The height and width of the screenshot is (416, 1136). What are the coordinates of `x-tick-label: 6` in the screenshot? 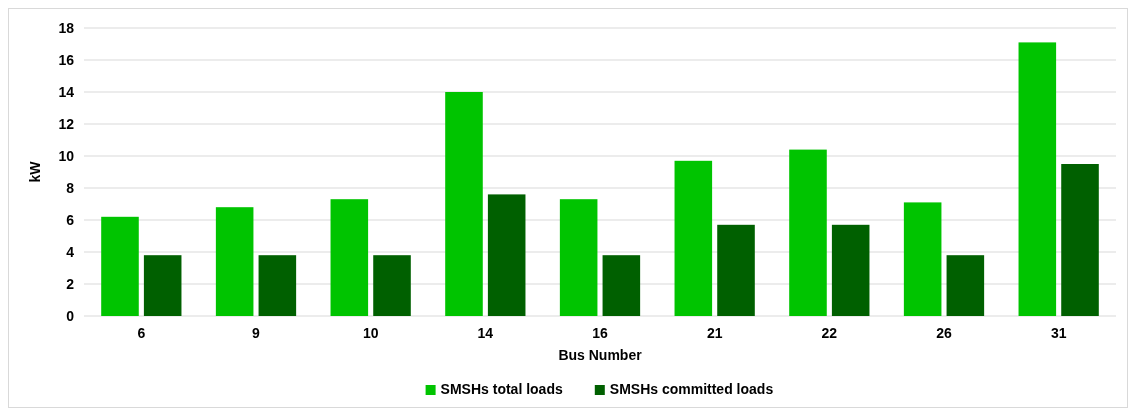 It's located at (141, 333).